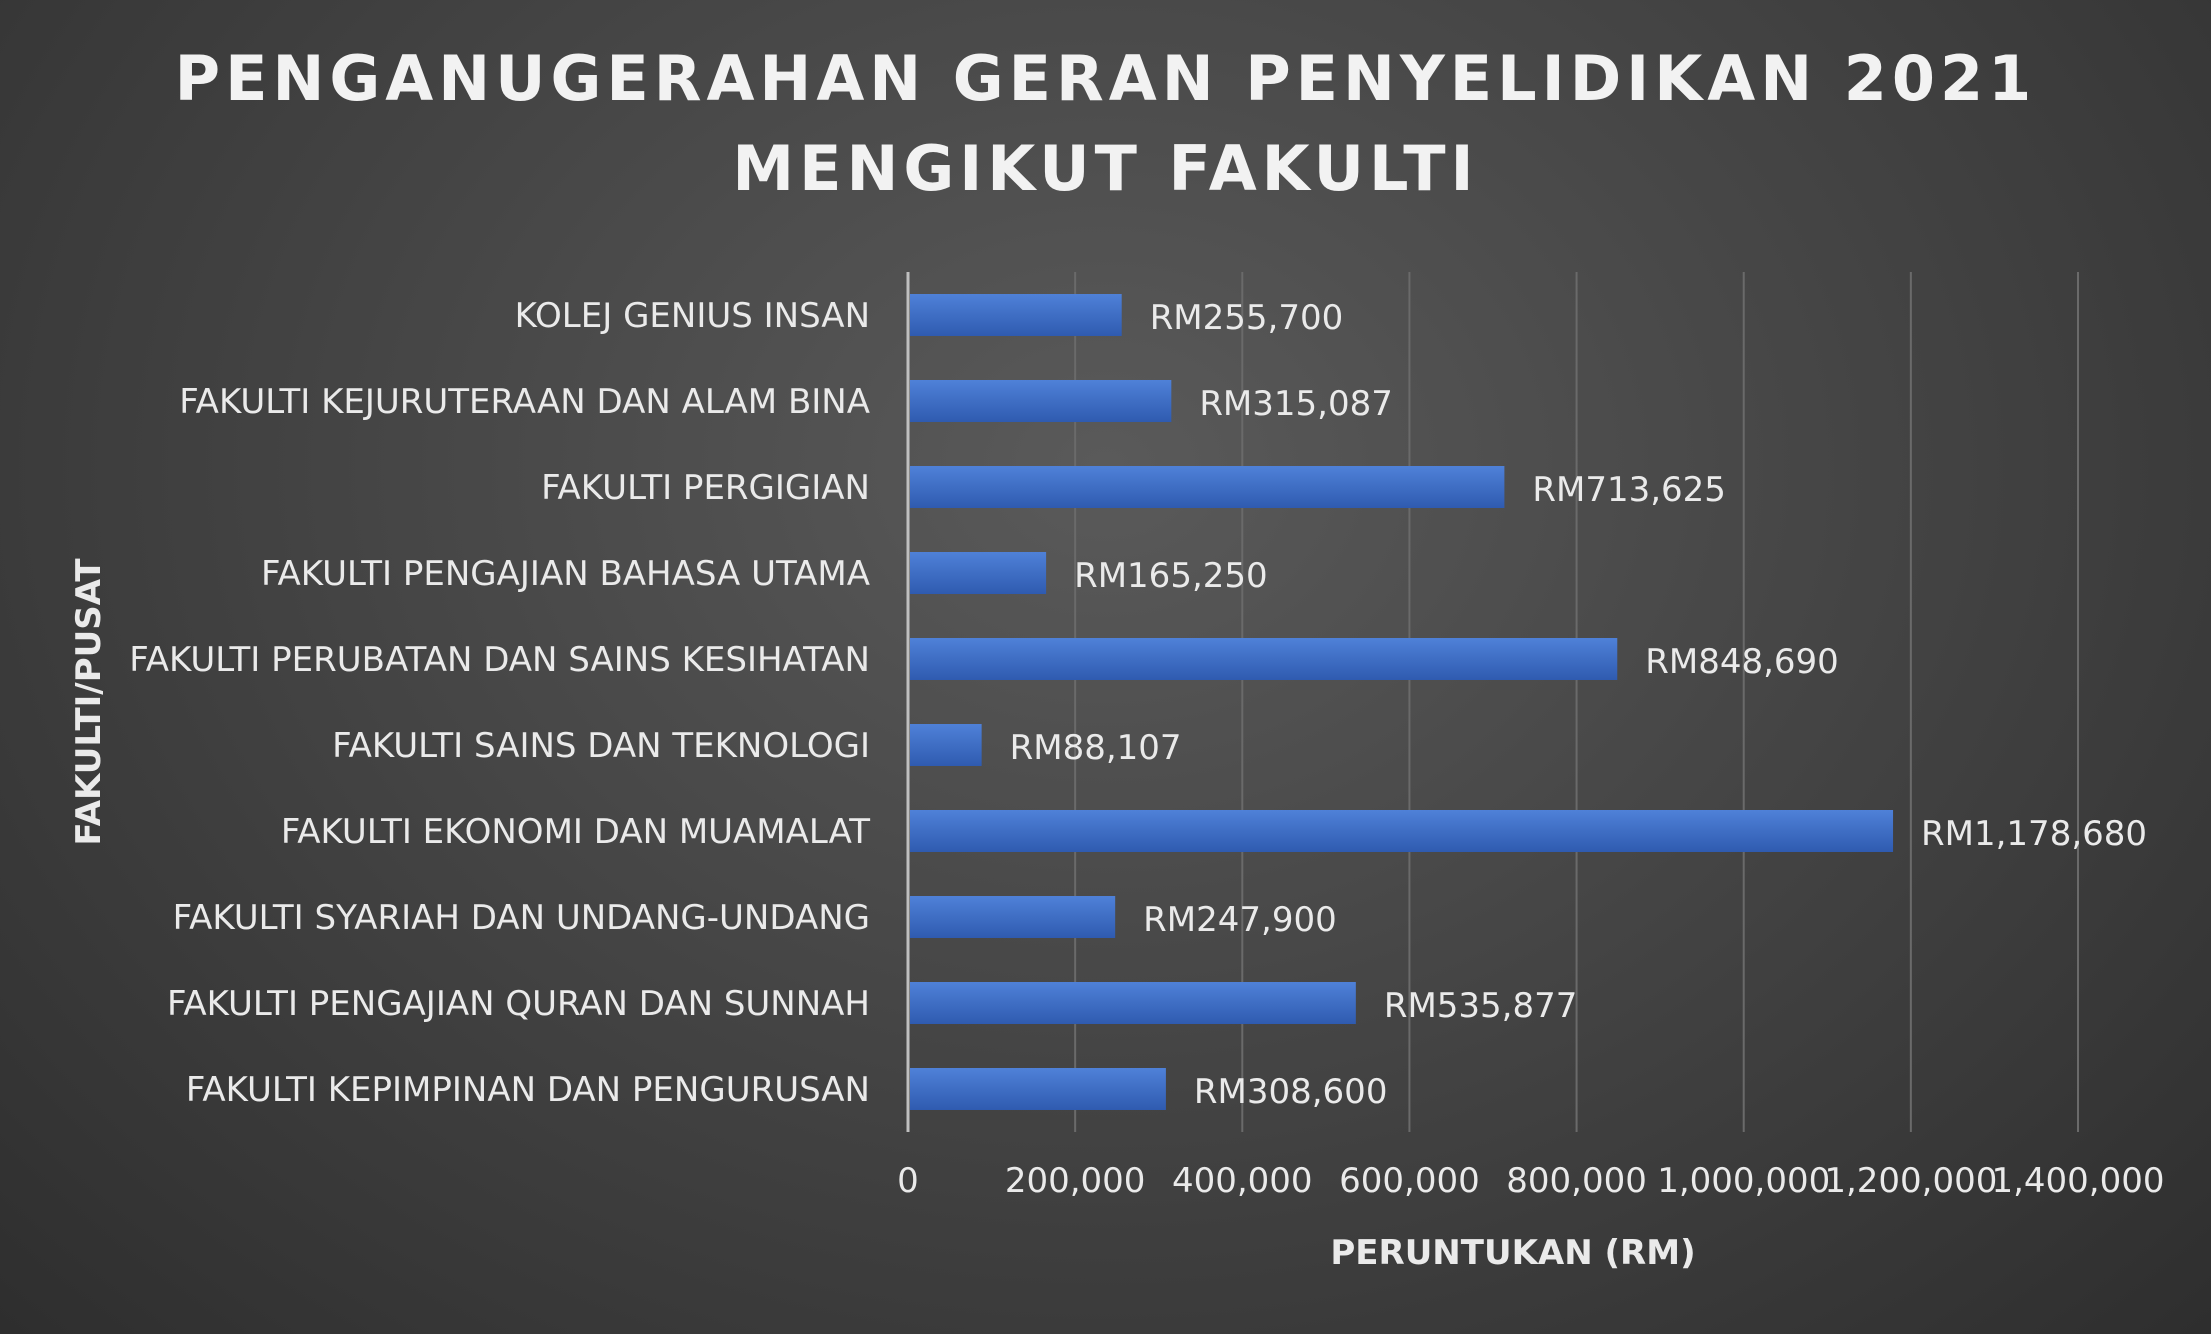 Image resolution: width=2211 pixels, height=1334 pixels. I want to click on x-tick-label: 600,000, so click(1409, 1181).